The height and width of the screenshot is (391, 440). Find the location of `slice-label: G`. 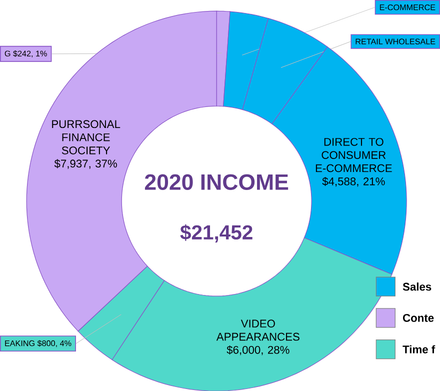

slice-label: G is located at coordinates (7, 53).